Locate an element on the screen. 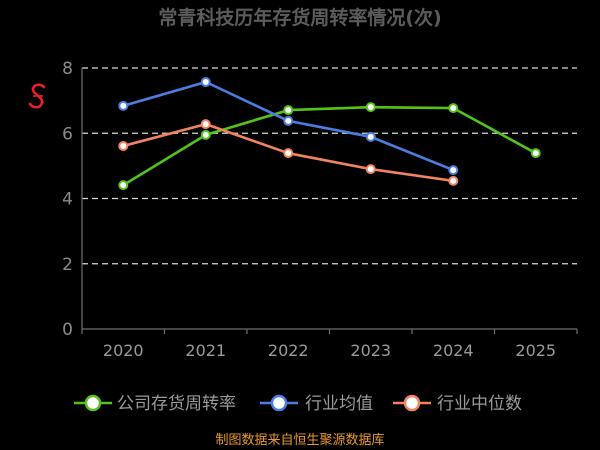 The height and width of the screenshot is (450, 600). brand-s-icon is located at coordinates (37, 96).